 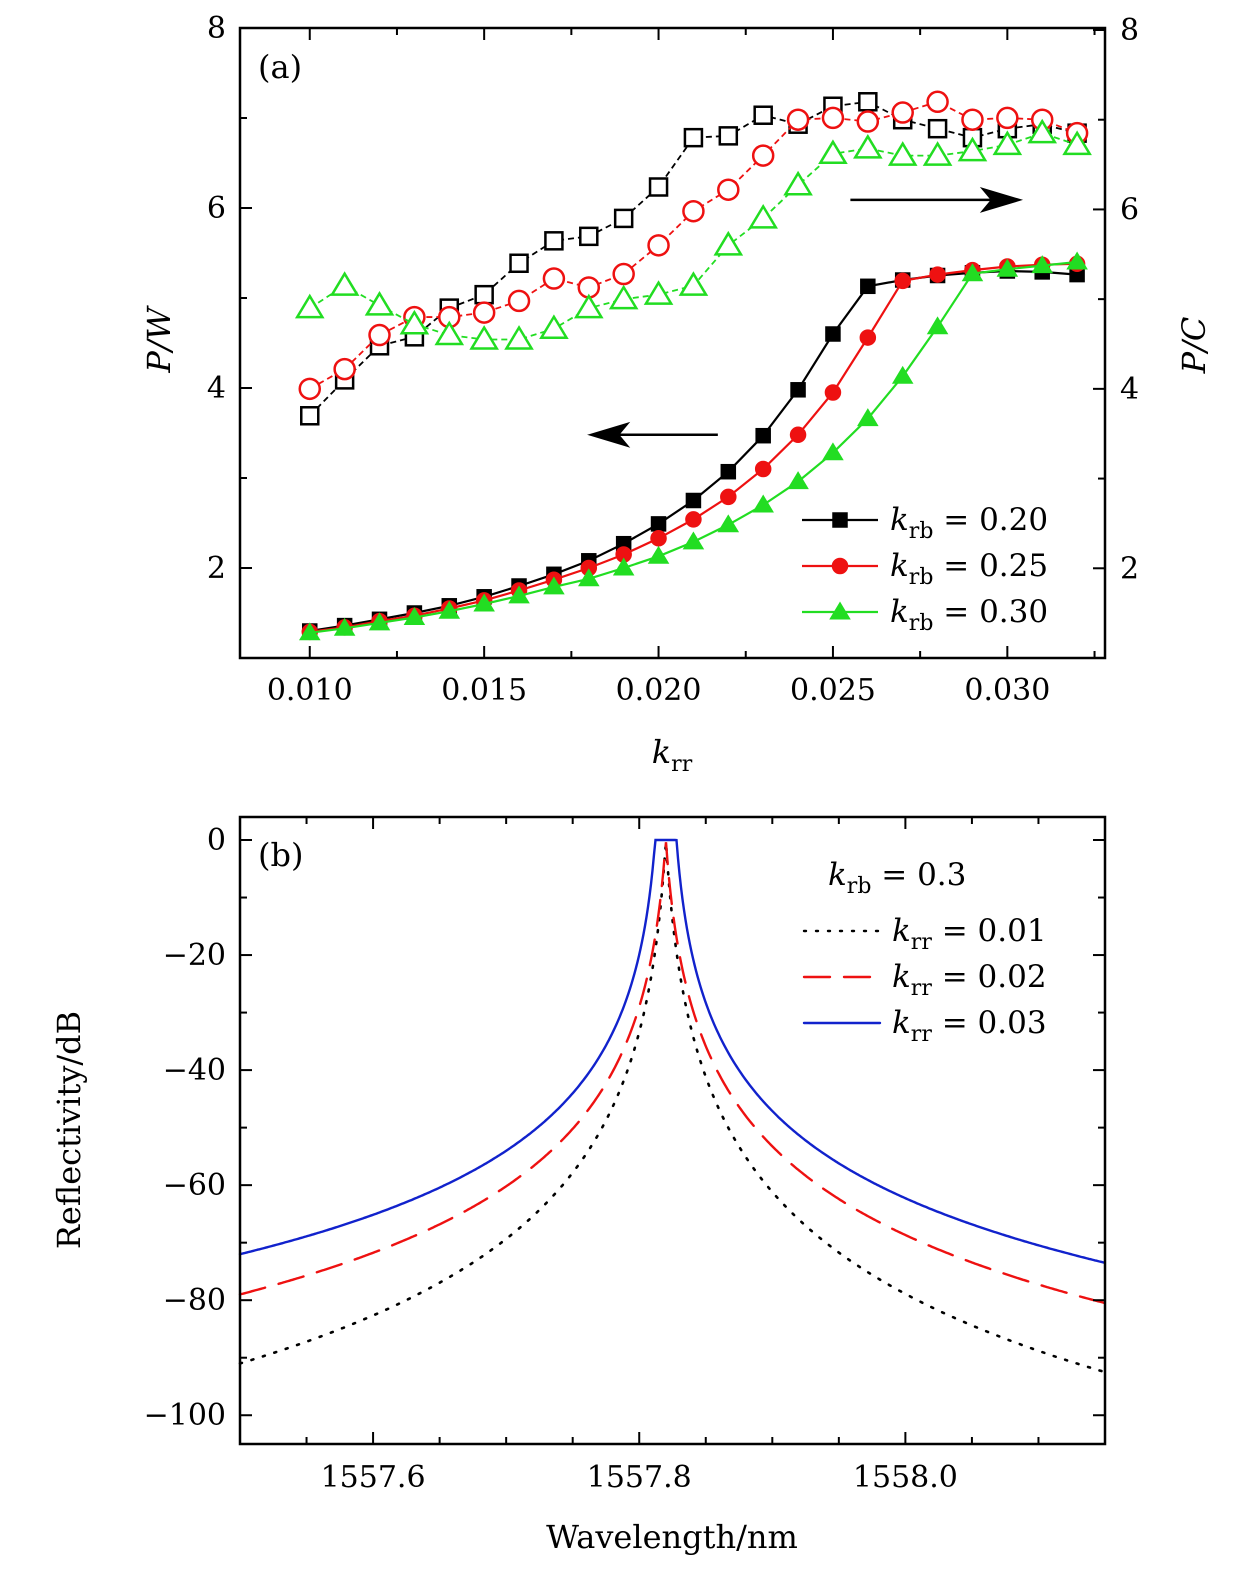 What do you see at coordinates (216, 28) in the screenshot?
I see `panel-a-left-y-tick-label: 8` at bounding box center [216, 28].